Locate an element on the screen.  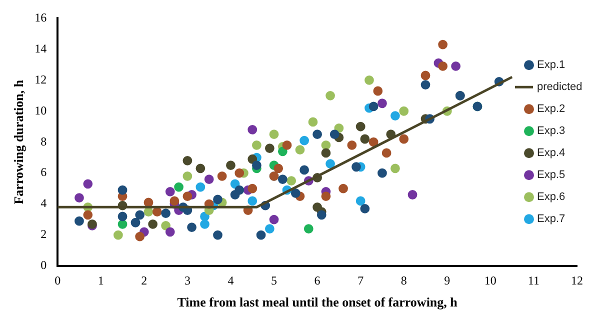
x-tick-label: 5 is located at coordinates (274, 280).